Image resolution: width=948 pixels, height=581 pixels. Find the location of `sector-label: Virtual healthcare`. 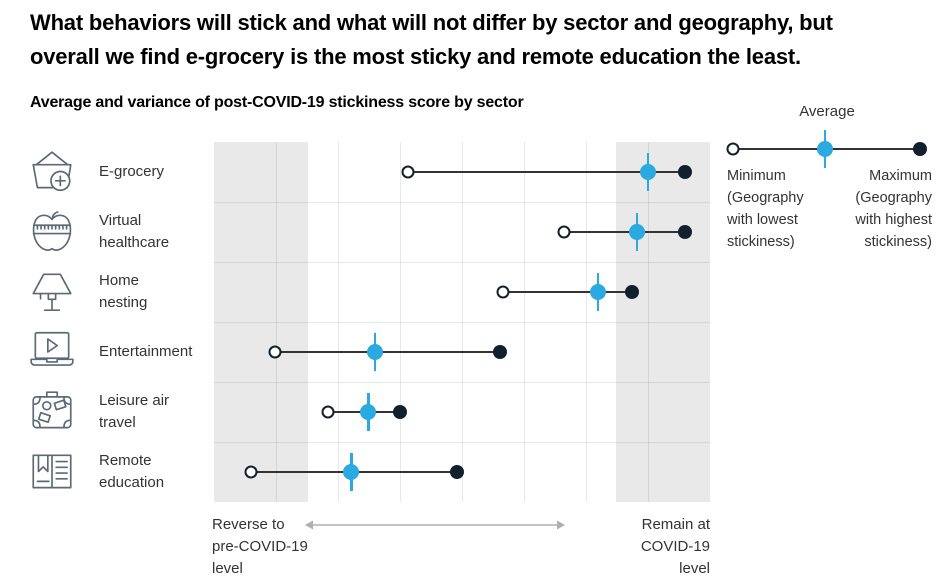

sector-label: Virtual healthcare is located at coordinates (134, 231).